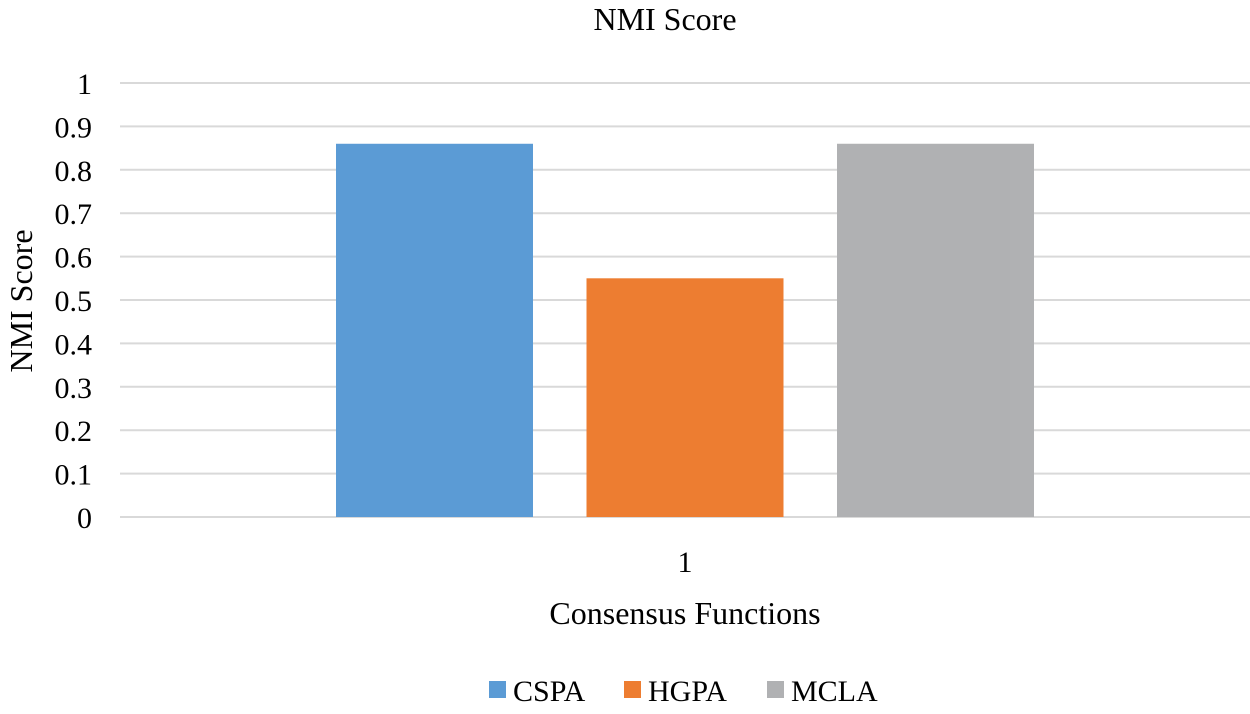 Image resolution: width=1250 pixels, height=714 pixels. Describe the element at coordinates (775, 689) in the screenshot. I see `legend-swatch-mcla` at that location.